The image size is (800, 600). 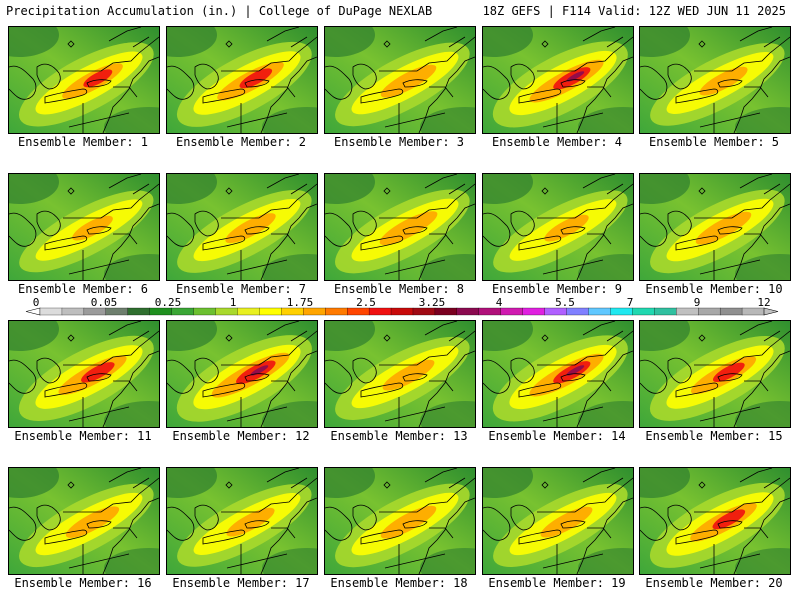 What do you see at coordinates (83, 142) in the screenshot?
I see `ensemble-member-label: Ensemble Member: 1` at bounding box center [83, 142].